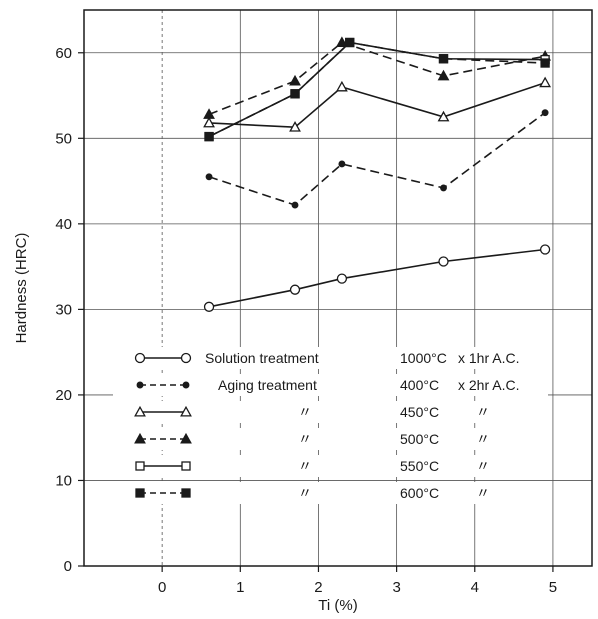 The height and width of the screenshot is (619, 598). What do you see at coordinates (423, 358) in the screenshot?
I see `legend-temp: 1000°C` at bounding box center [423, 358].